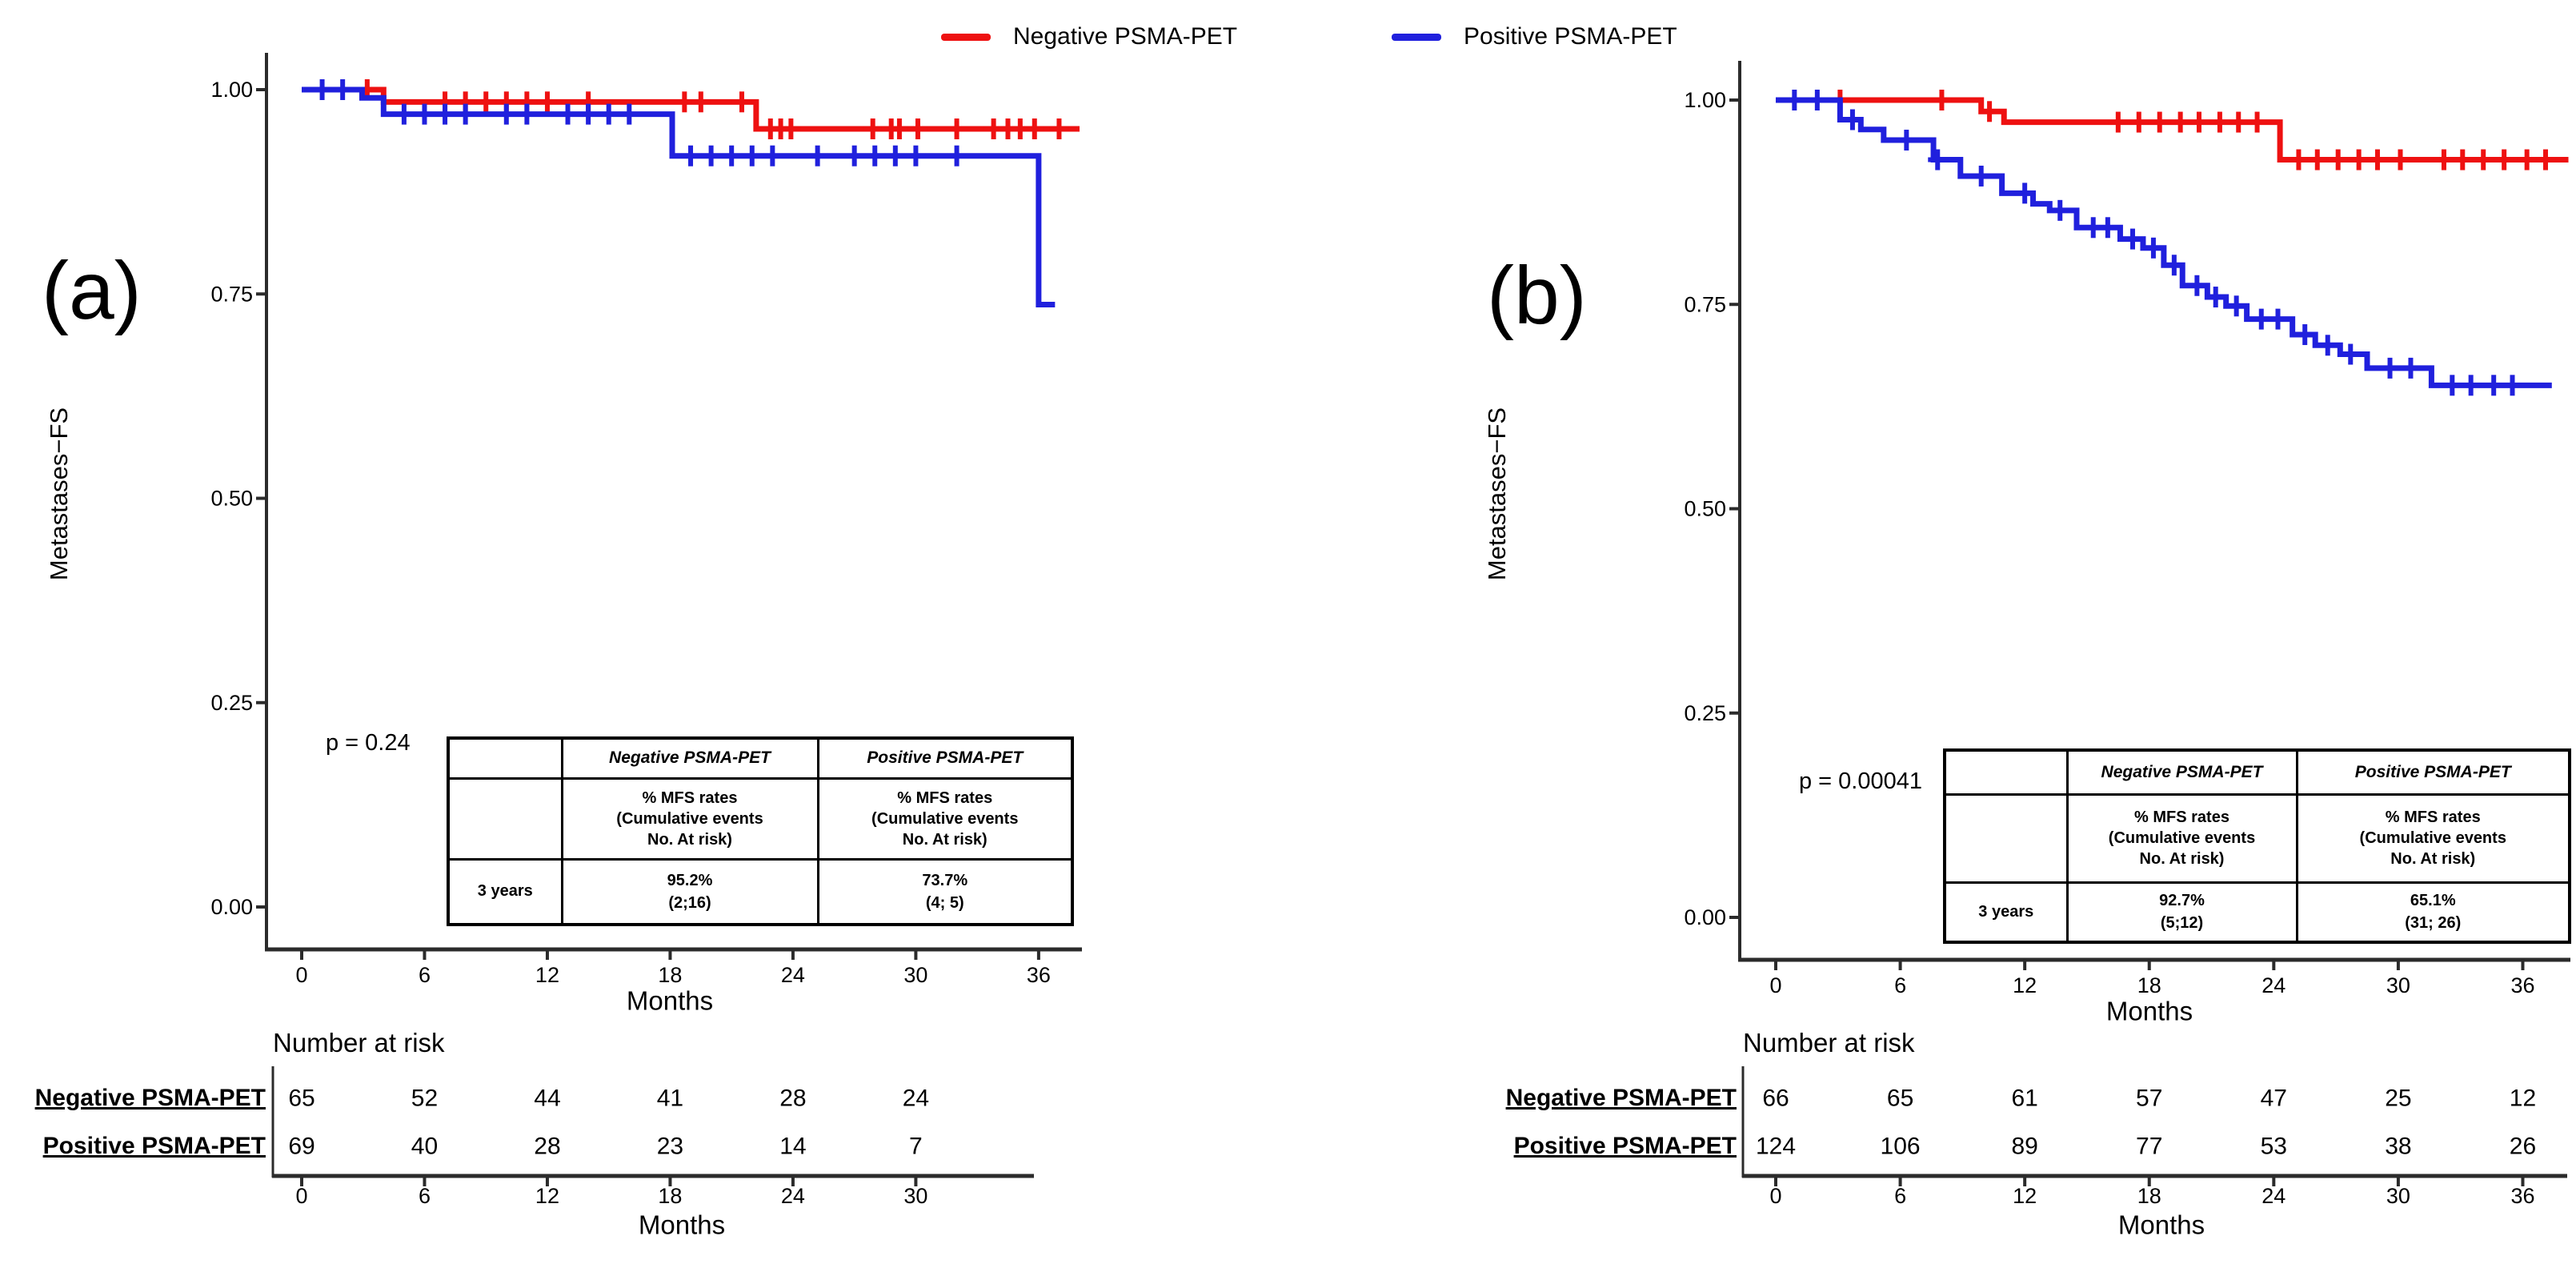 The height and width of the screenshot is (1268, 2576). I want to click on y-tick-label-b: 1.00, so click(1705, 100).